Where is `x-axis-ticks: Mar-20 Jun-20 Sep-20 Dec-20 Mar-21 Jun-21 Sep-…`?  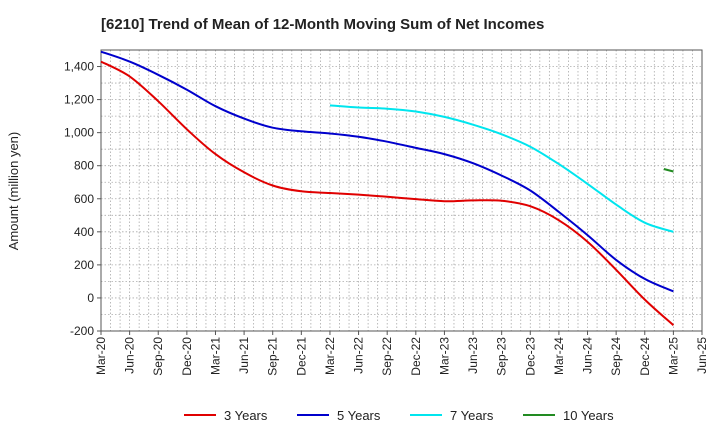
x-axis-ticks: Mar-20 Jun-20 Sep-20 Dec-20 Mar-21 Jun-21 Sep-… is located at coordinates (401, 353).